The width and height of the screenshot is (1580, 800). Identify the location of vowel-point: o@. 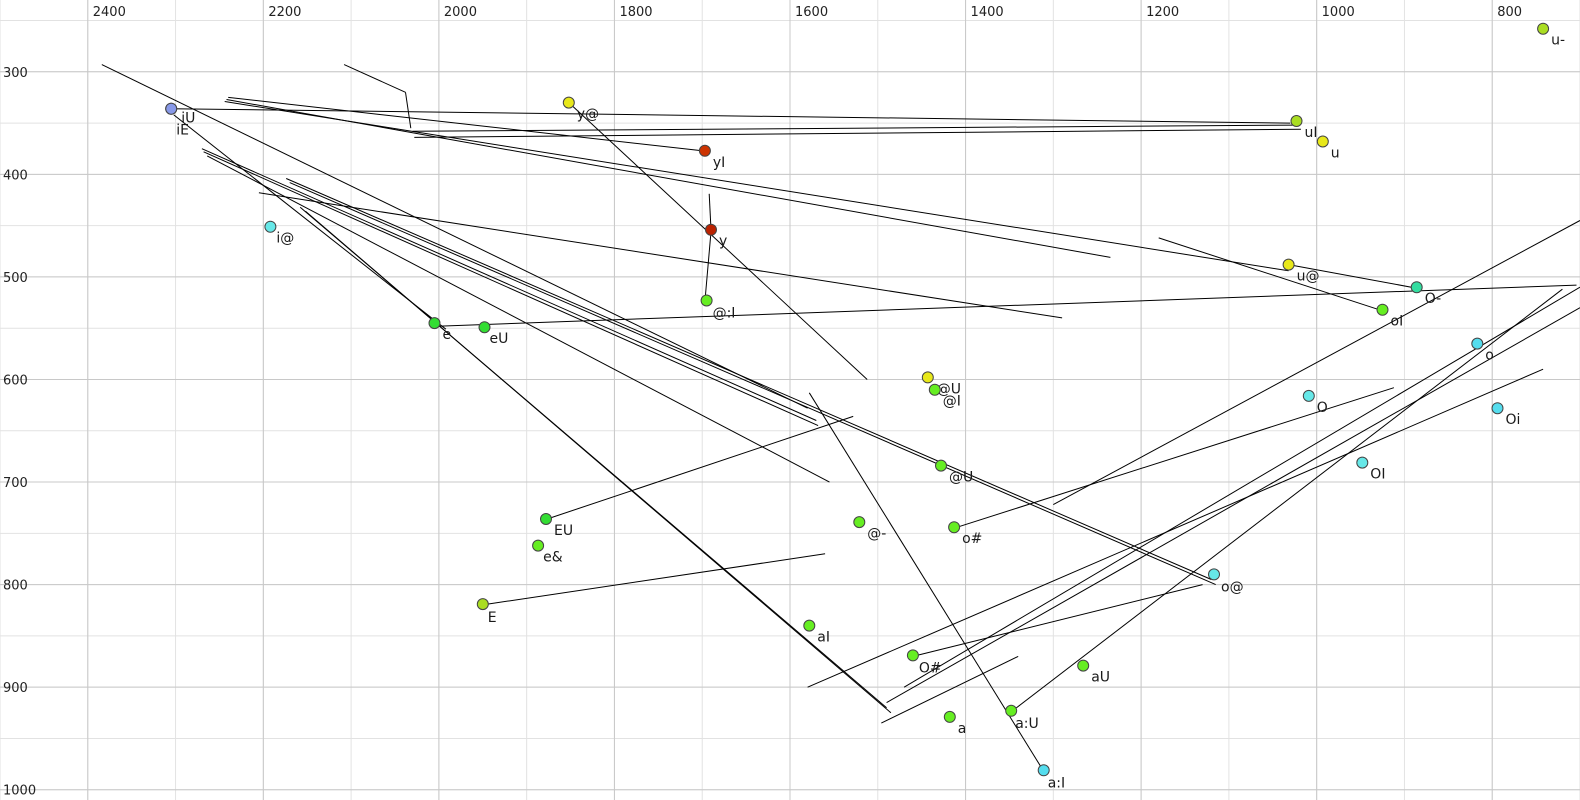
(1226, 582).